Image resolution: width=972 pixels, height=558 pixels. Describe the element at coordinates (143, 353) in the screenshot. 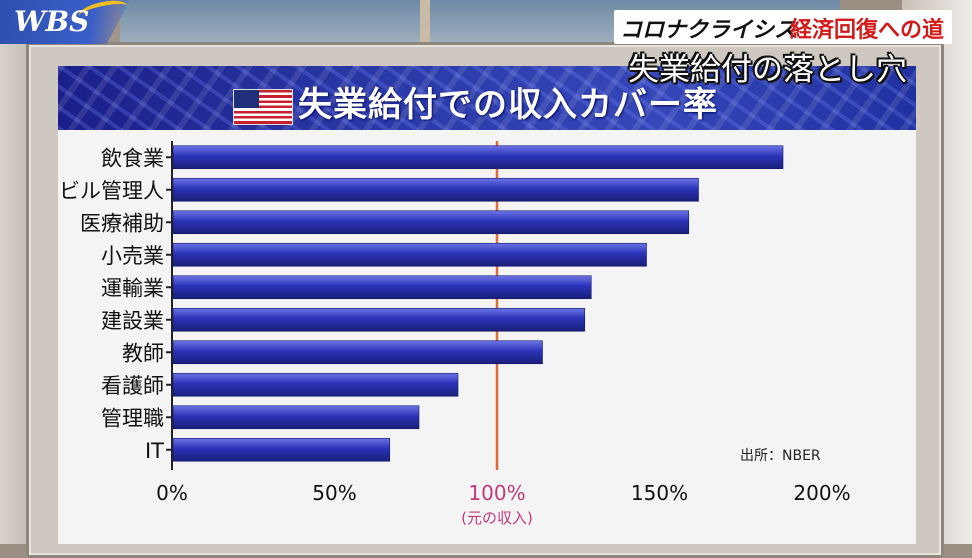

I see `category-label-7: 教師` at that location.